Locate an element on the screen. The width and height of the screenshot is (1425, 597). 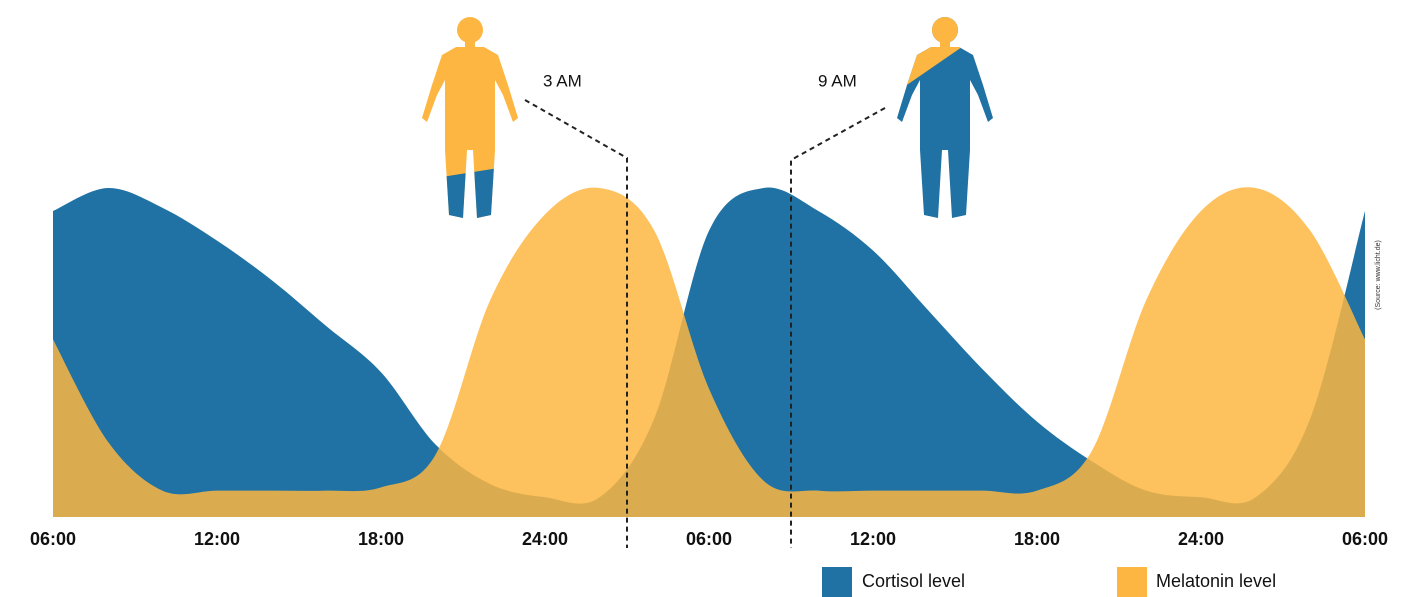
person-9am is located at coordinates (945, 117).